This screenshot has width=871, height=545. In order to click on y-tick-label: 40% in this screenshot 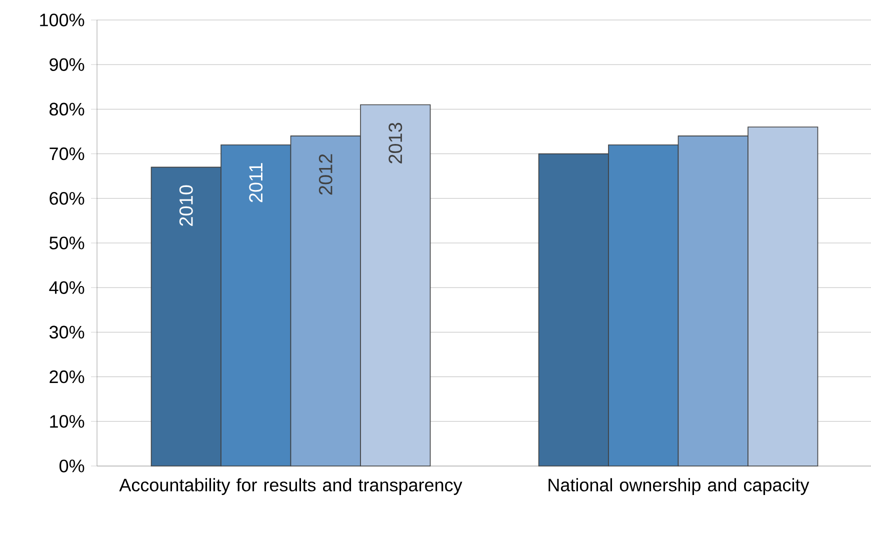, I will do `click(66, 287)`.